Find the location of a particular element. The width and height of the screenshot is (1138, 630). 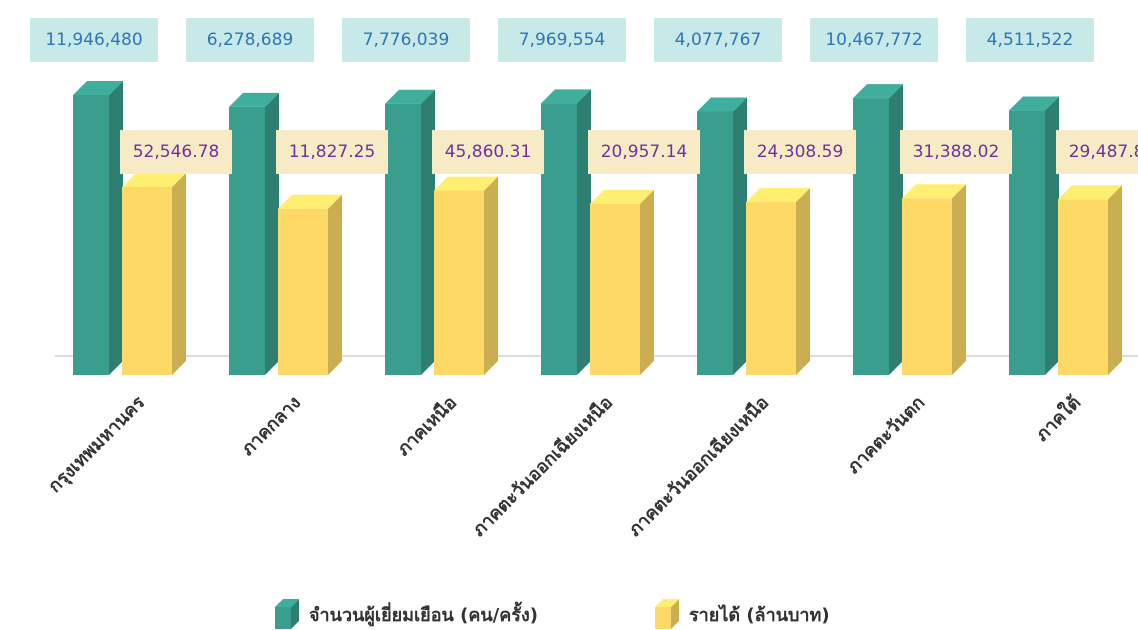

x-tick-label: กรุงเทพมหานคร is located at coordinates (97, 445).